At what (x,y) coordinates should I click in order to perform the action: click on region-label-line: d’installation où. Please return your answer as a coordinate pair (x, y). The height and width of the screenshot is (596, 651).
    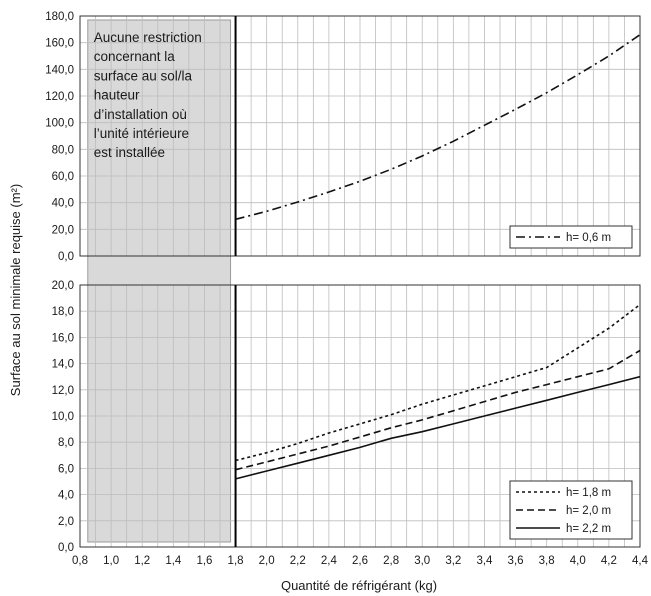
    Looking at the image, I should click on (140, 114).